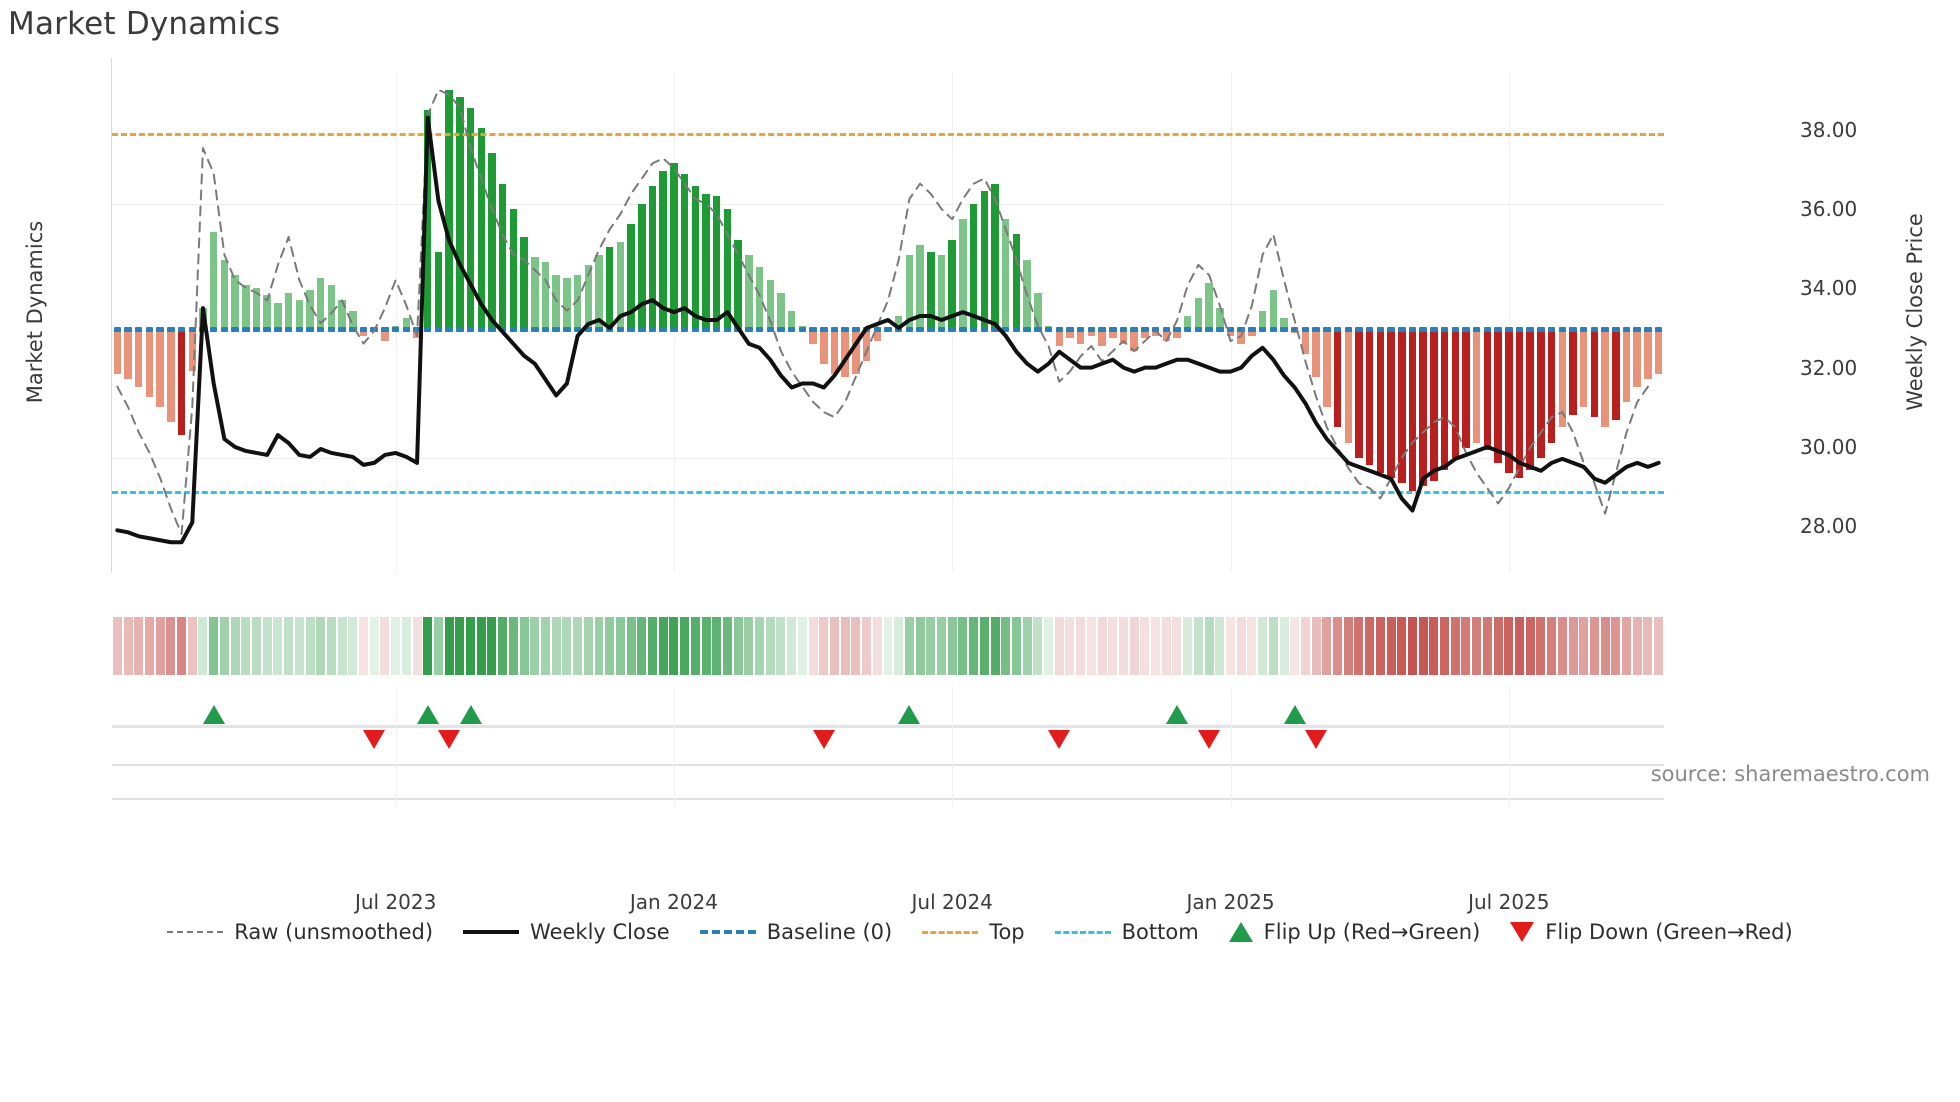 This screenshot has width=1960, height=1102. Describe the element at coordinates (1651, 932) in the screenshot. I see `legend-flip-down: Flip Down (Green→Red)` at that location.